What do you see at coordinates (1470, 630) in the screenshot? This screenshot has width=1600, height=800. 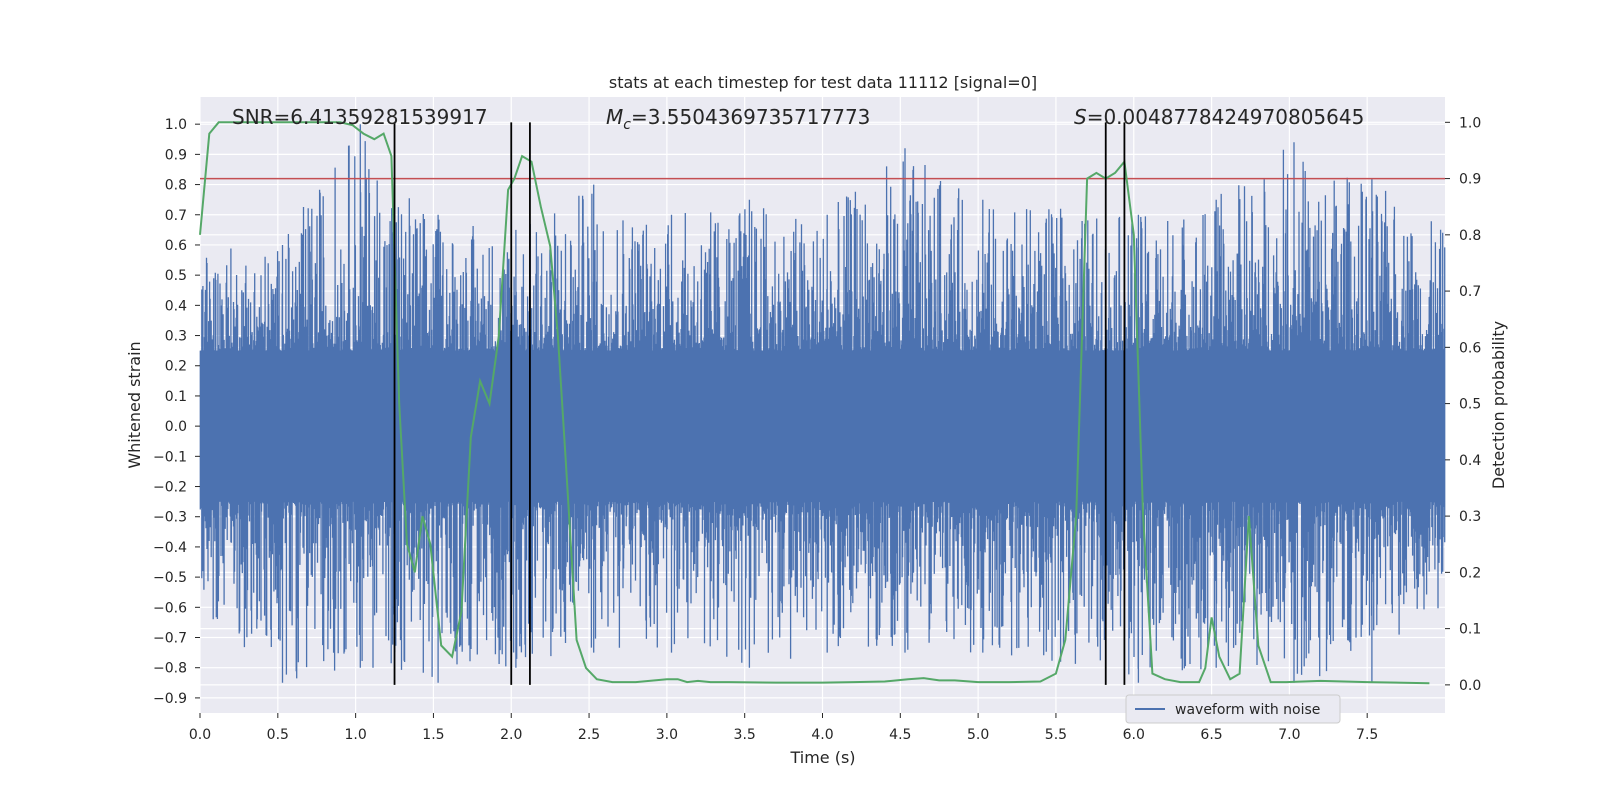 I see `tick-label-y-right: 0.1` at bounding box center [1470, 630].